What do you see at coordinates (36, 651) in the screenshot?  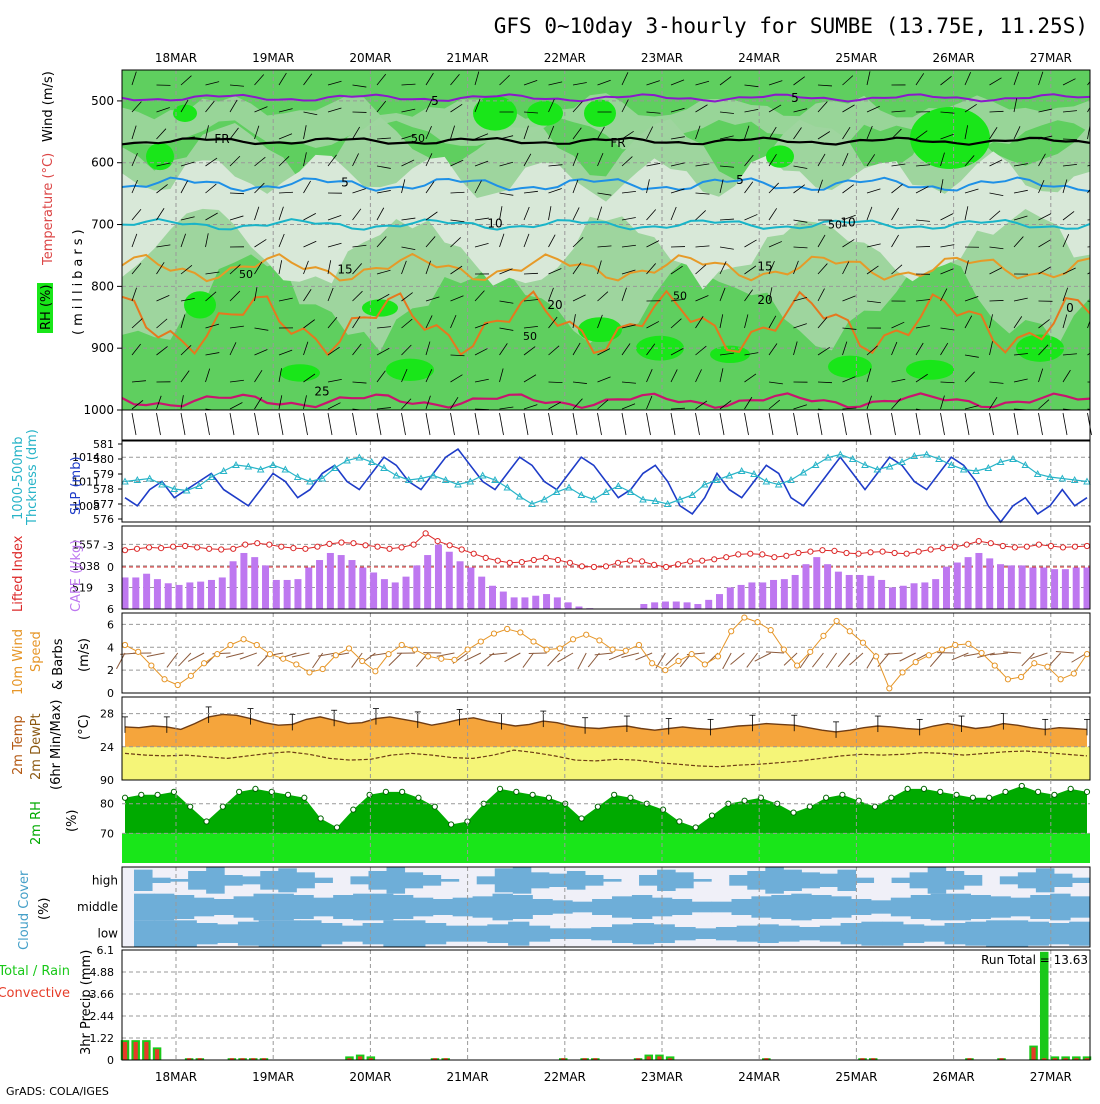 I see `wind10-label-b: Speed` at bounding box center [36, 651].